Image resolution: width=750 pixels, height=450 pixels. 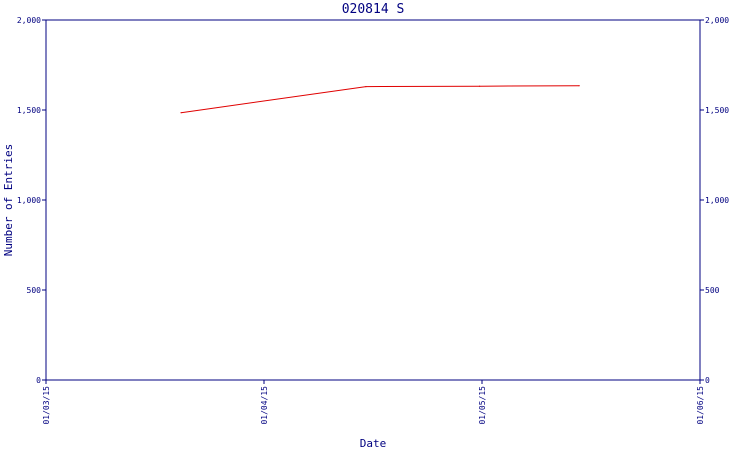 What do you see at coordinates (482, 405) in the screenshot?
I see `x-tick-label: 01/05/15` at bounding box center [482, 405].